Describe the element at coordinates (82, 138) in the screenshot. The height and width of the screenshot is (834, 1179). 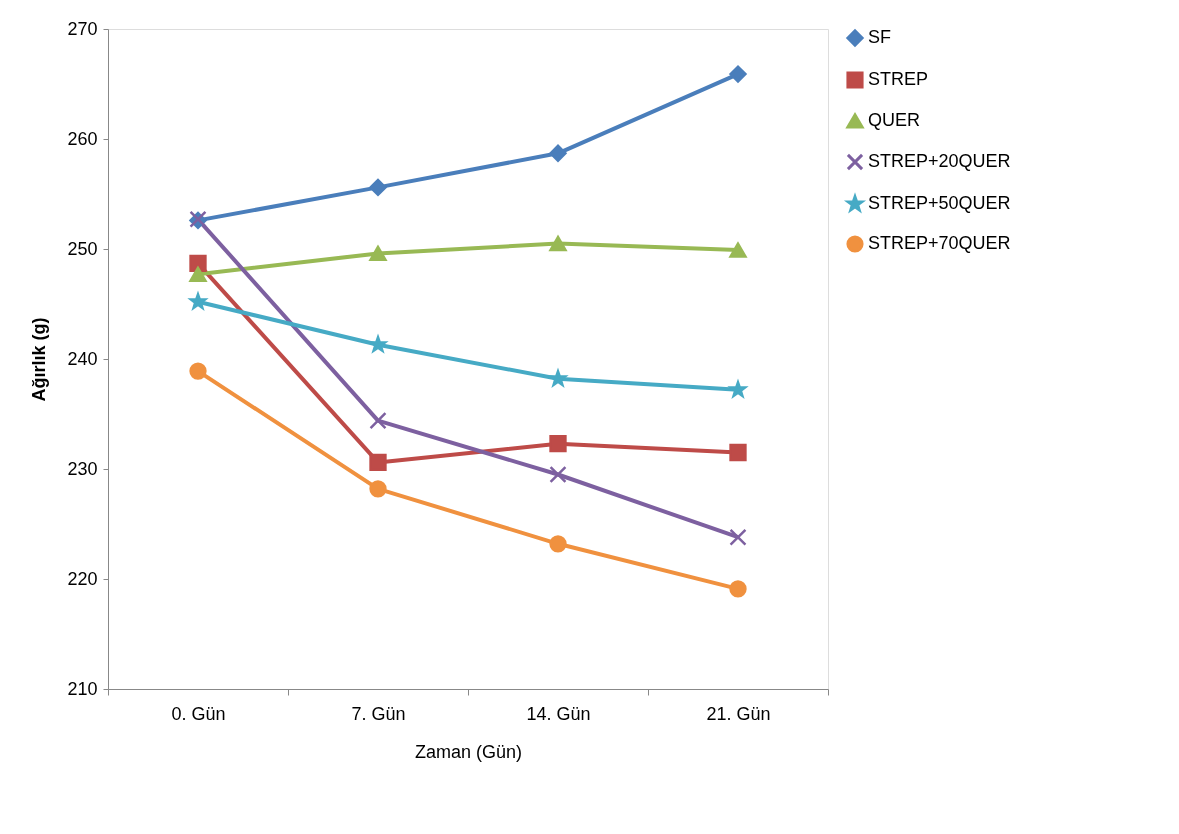
I see `y-tick-label: 260` at that location.